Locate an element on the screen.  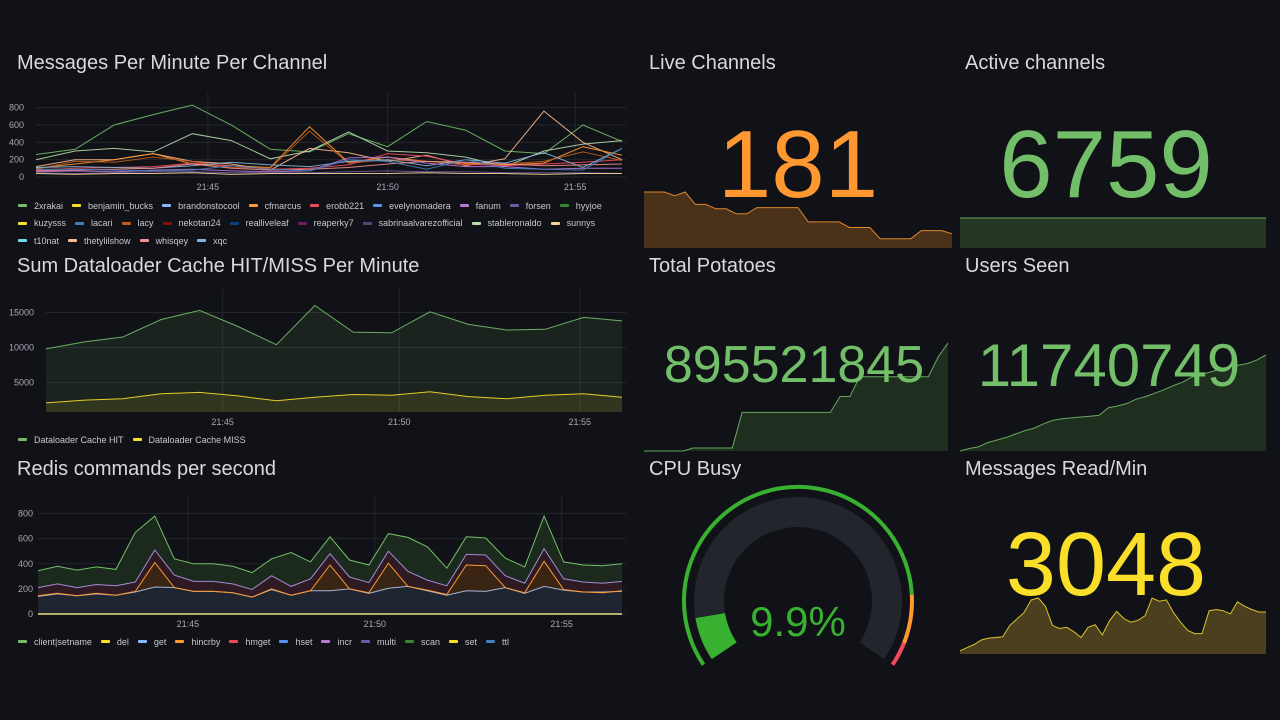
legend-item: hset is located at coordinates (295, 642).